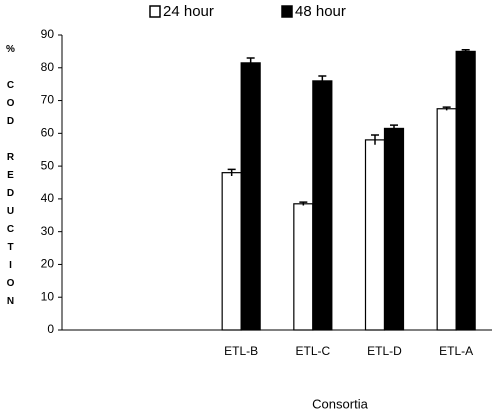  Describe the element at coordinates (10, 179) in the screenshot. I see `y-axis-label: % COD REDUCTION` at that location.